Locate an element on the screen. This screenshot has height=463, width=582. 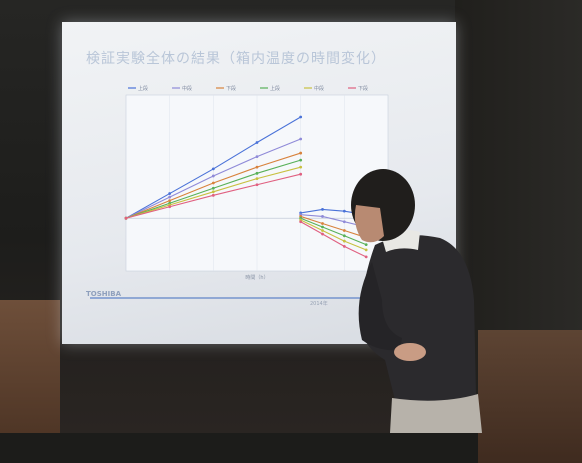
presenter-hand is located at coordinates (410, 352).